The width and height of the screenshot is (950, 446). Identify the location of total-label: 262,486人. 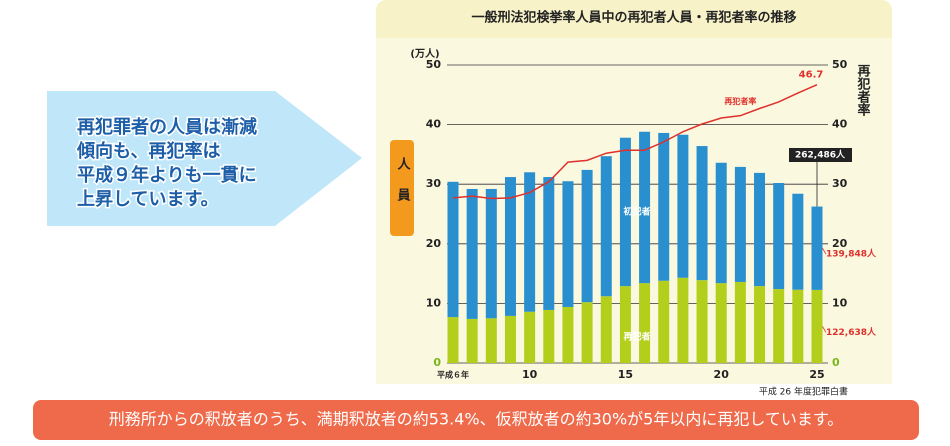
(820, 155).